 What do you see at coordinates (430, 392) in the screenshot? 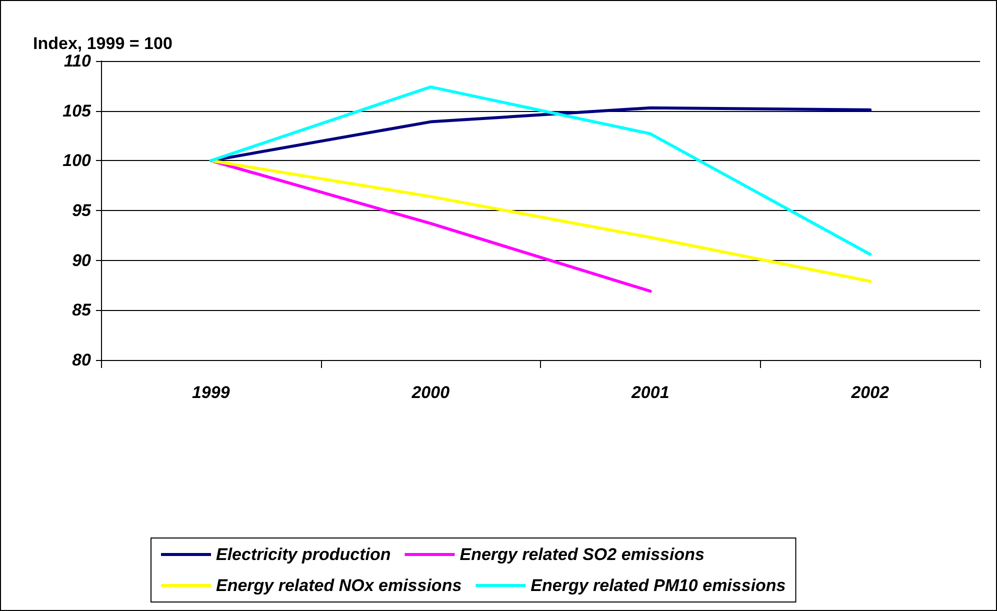
I see `x-tick-label: 2000` at bounding box center [430, 392].